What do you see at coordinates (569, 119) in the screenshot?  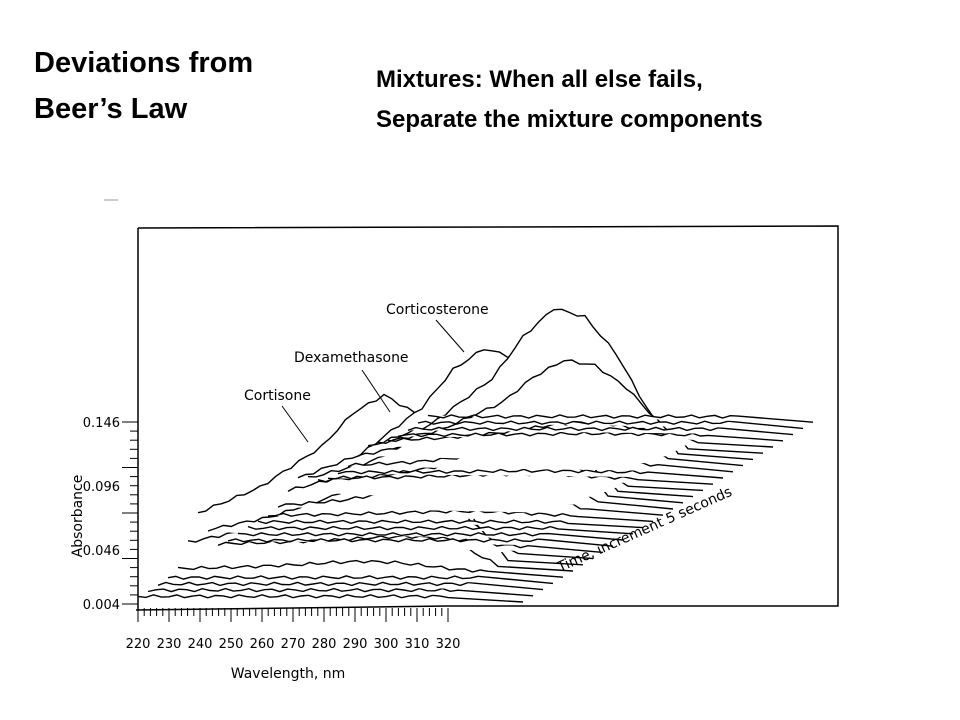 I see `slide-subtitle-line-2: Separate the mixture components` at bounding box center [569, 119].